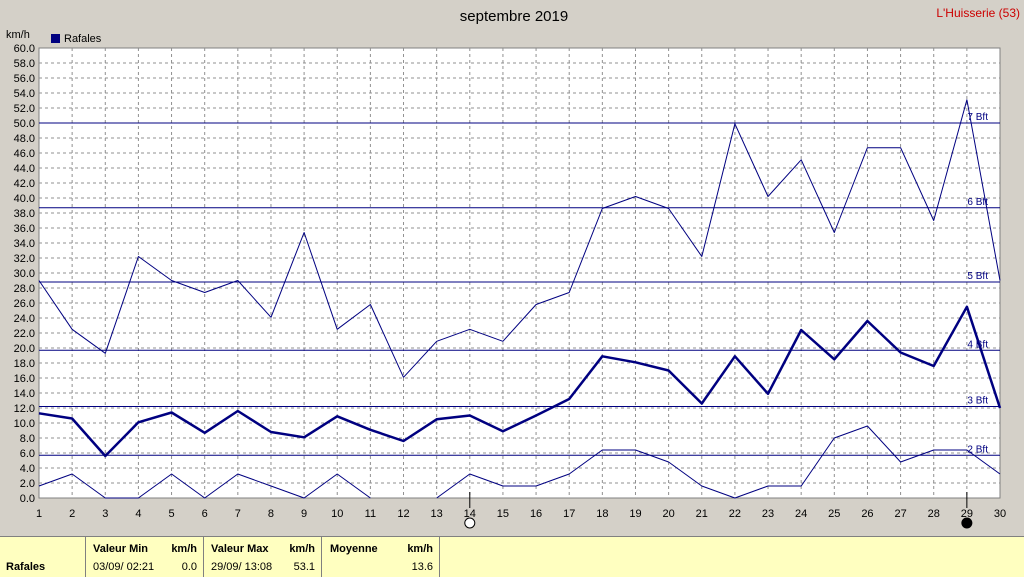  What do you see at coordinates (967, 514) in the screenshot?
I see `x-tick-label: 29` at bounding box center [967, 514].